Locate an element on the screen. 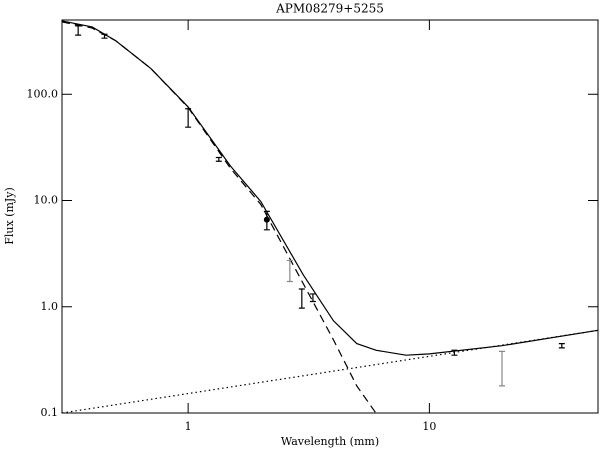 The width and height of the screenshot is (600, 451). x-axis-label: Wavelength (mm) is located at coordinates (330, 441).